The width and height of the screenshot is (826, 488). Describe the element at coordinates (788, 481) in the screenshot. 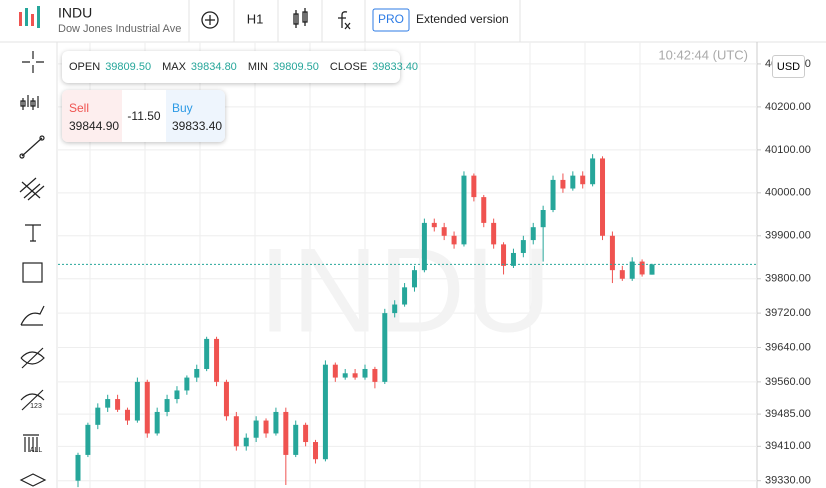

I see `y-tick-label: 39330.00` at that location.